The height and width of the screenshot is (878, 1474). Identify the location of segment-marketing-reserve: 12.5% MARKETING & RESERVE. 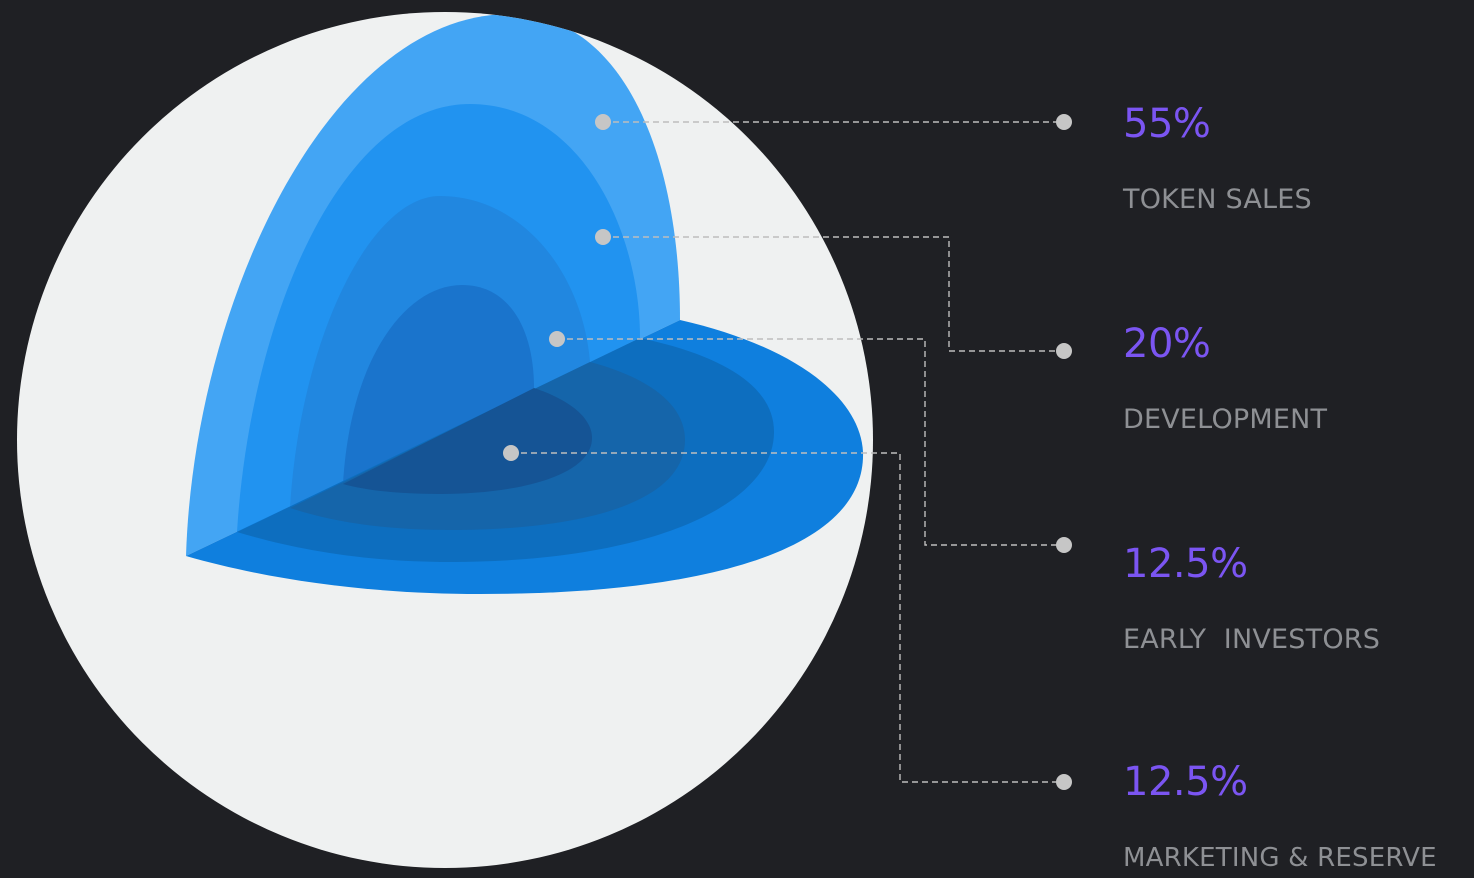
(1280, 817).